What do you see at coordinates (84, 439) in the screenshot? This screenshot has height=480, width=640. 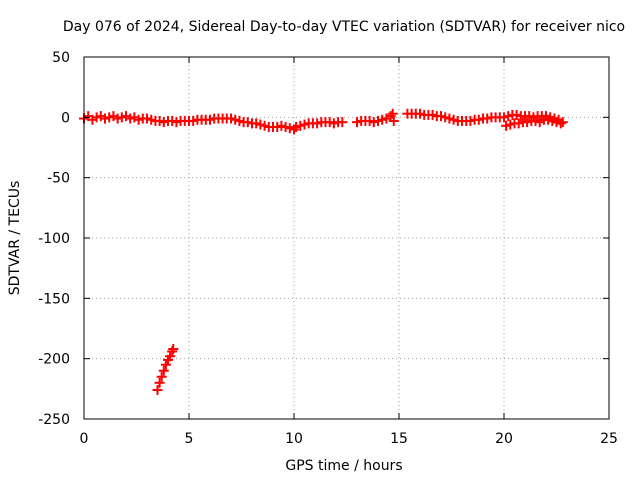 I see `x-tick-label: 0` at bounding box center [84, 439].